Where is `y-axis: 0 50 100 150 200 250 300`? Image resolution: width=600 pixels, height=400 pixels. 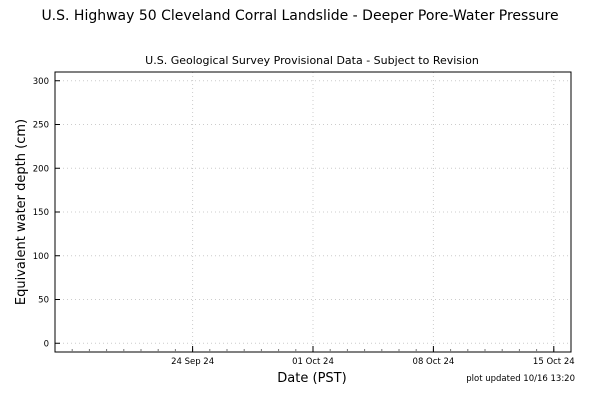
y-axis: 0 50 100 150 200 250 300 is located at coordinates (46, 213).